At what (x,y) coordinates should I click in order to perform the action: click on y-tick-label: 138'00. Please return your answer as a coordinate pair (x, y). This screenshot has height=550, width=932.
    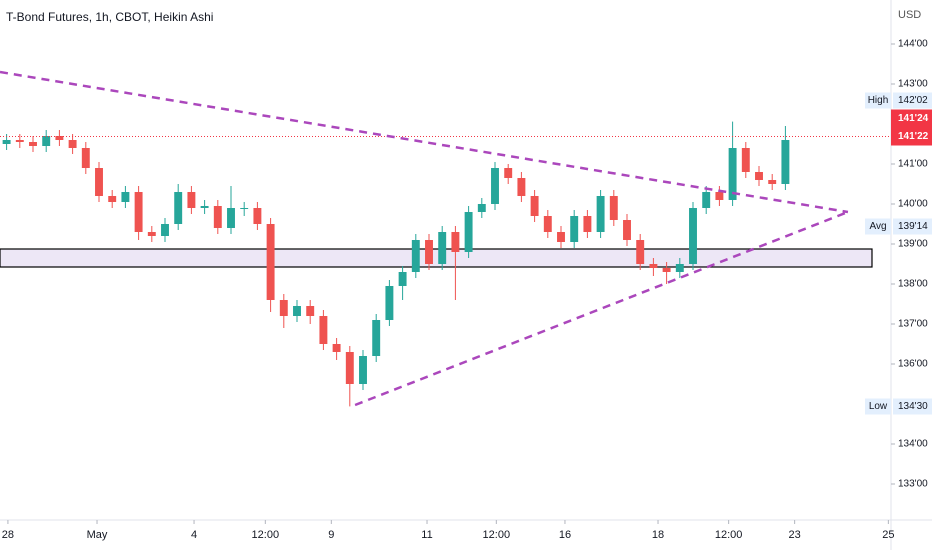
    Looking at the image, I should click on (913, 284).